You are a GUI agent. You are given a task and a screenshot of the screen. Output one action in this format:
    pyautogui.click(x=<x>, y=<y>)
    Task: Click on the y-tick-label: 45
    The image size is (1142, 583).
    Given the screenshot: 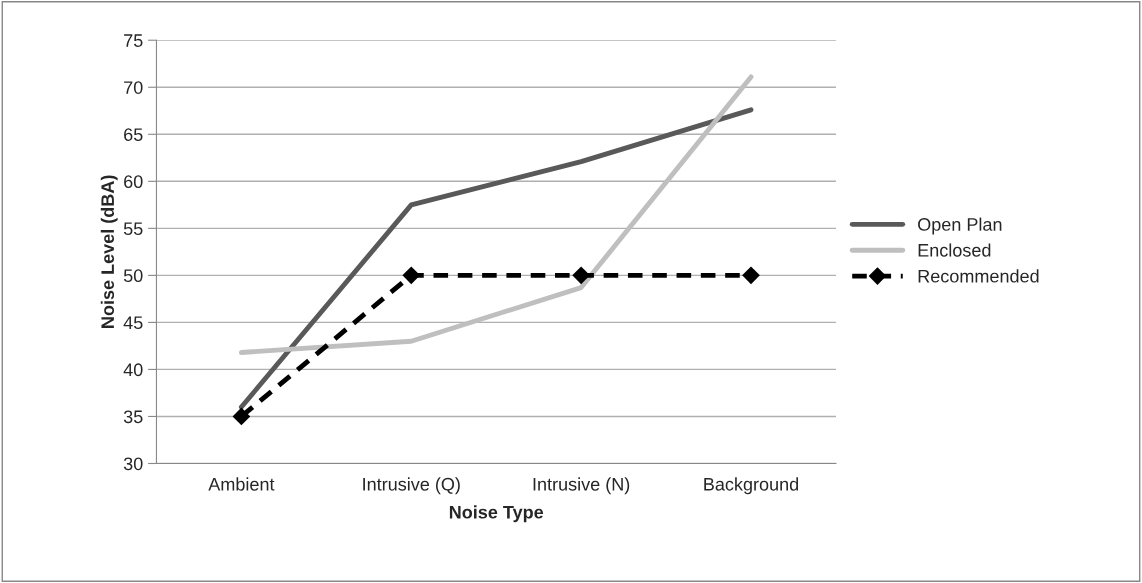 What is the action you would take?
    pyautogui.click(x=133, y=323)
    